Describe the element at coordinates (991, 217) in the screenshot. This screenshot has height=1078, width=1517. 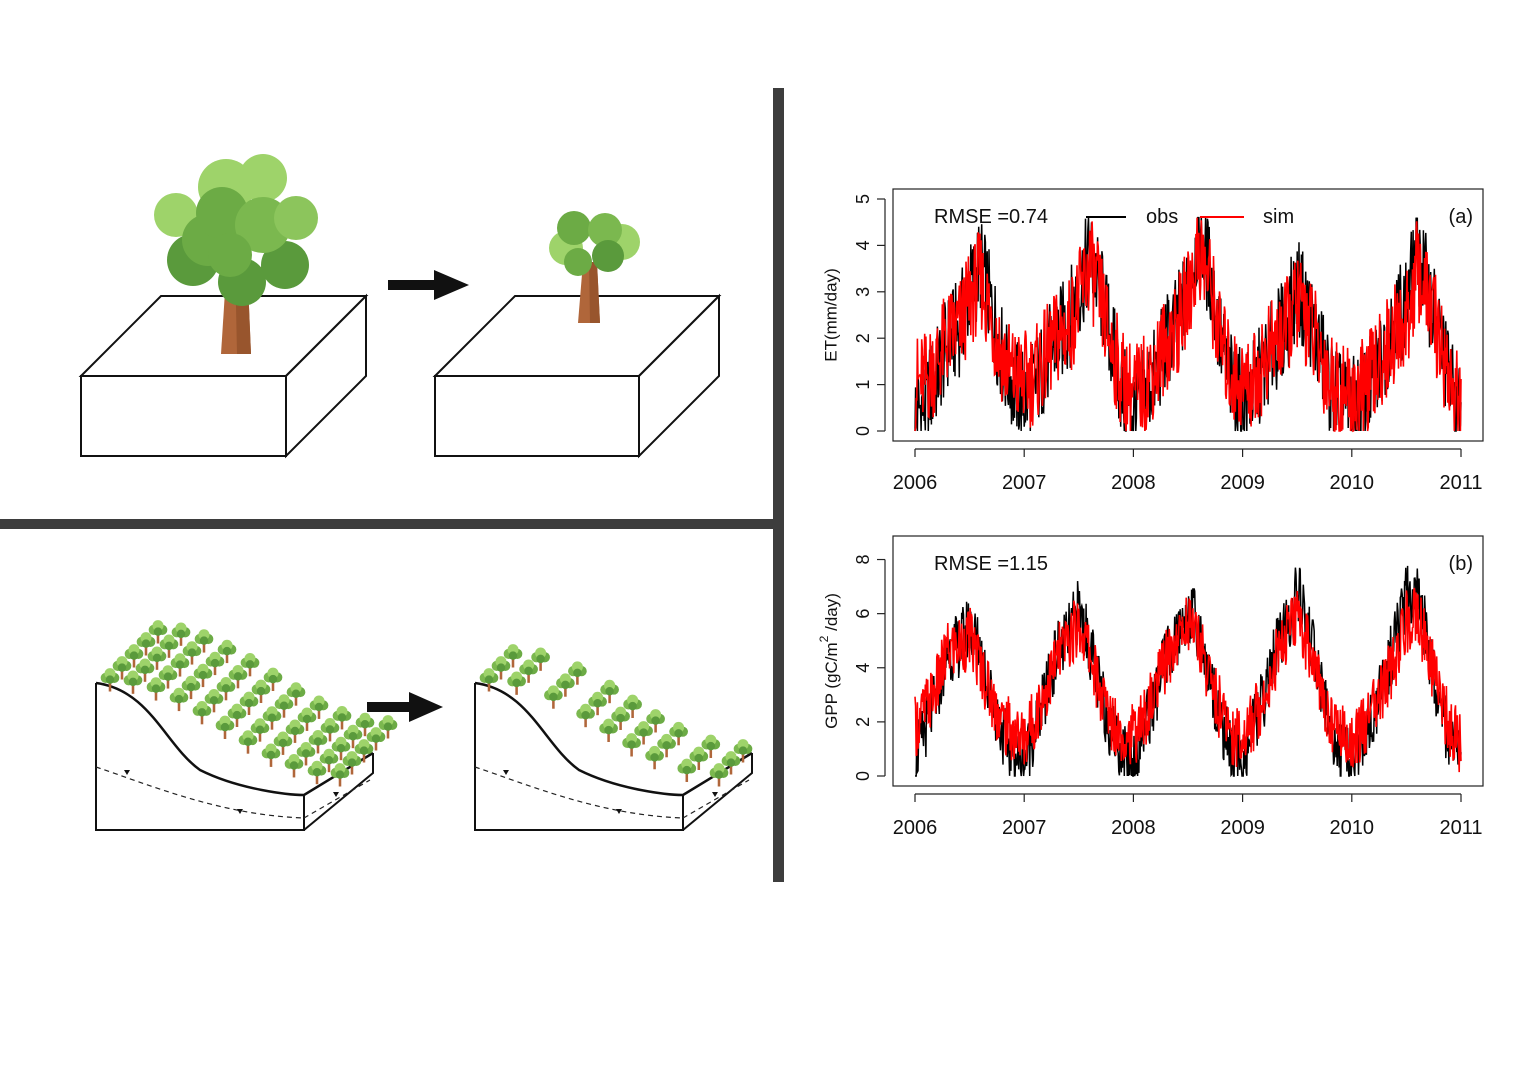
I see `rmse-annotation: RMSE =0.74` at that location.